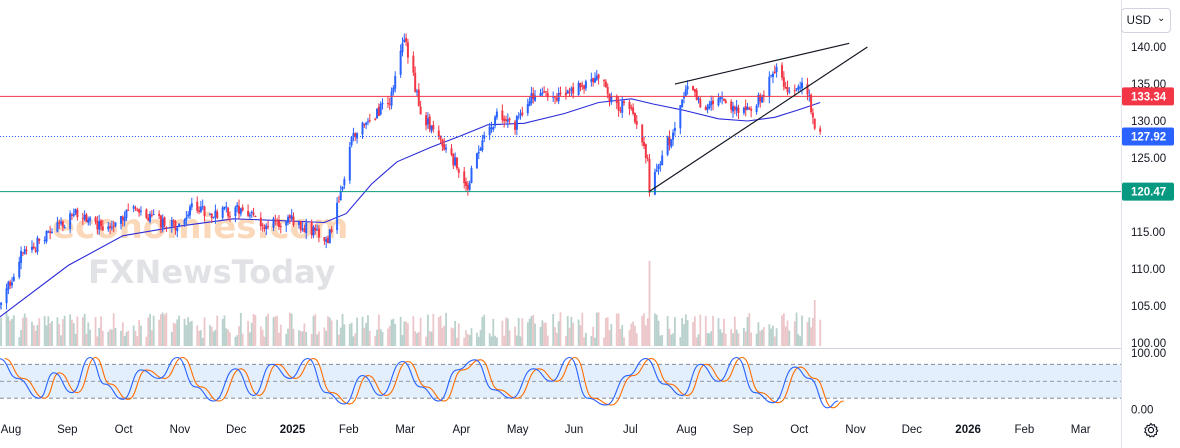  I want to click on wedge-upper-trendline, so click(762, 63).